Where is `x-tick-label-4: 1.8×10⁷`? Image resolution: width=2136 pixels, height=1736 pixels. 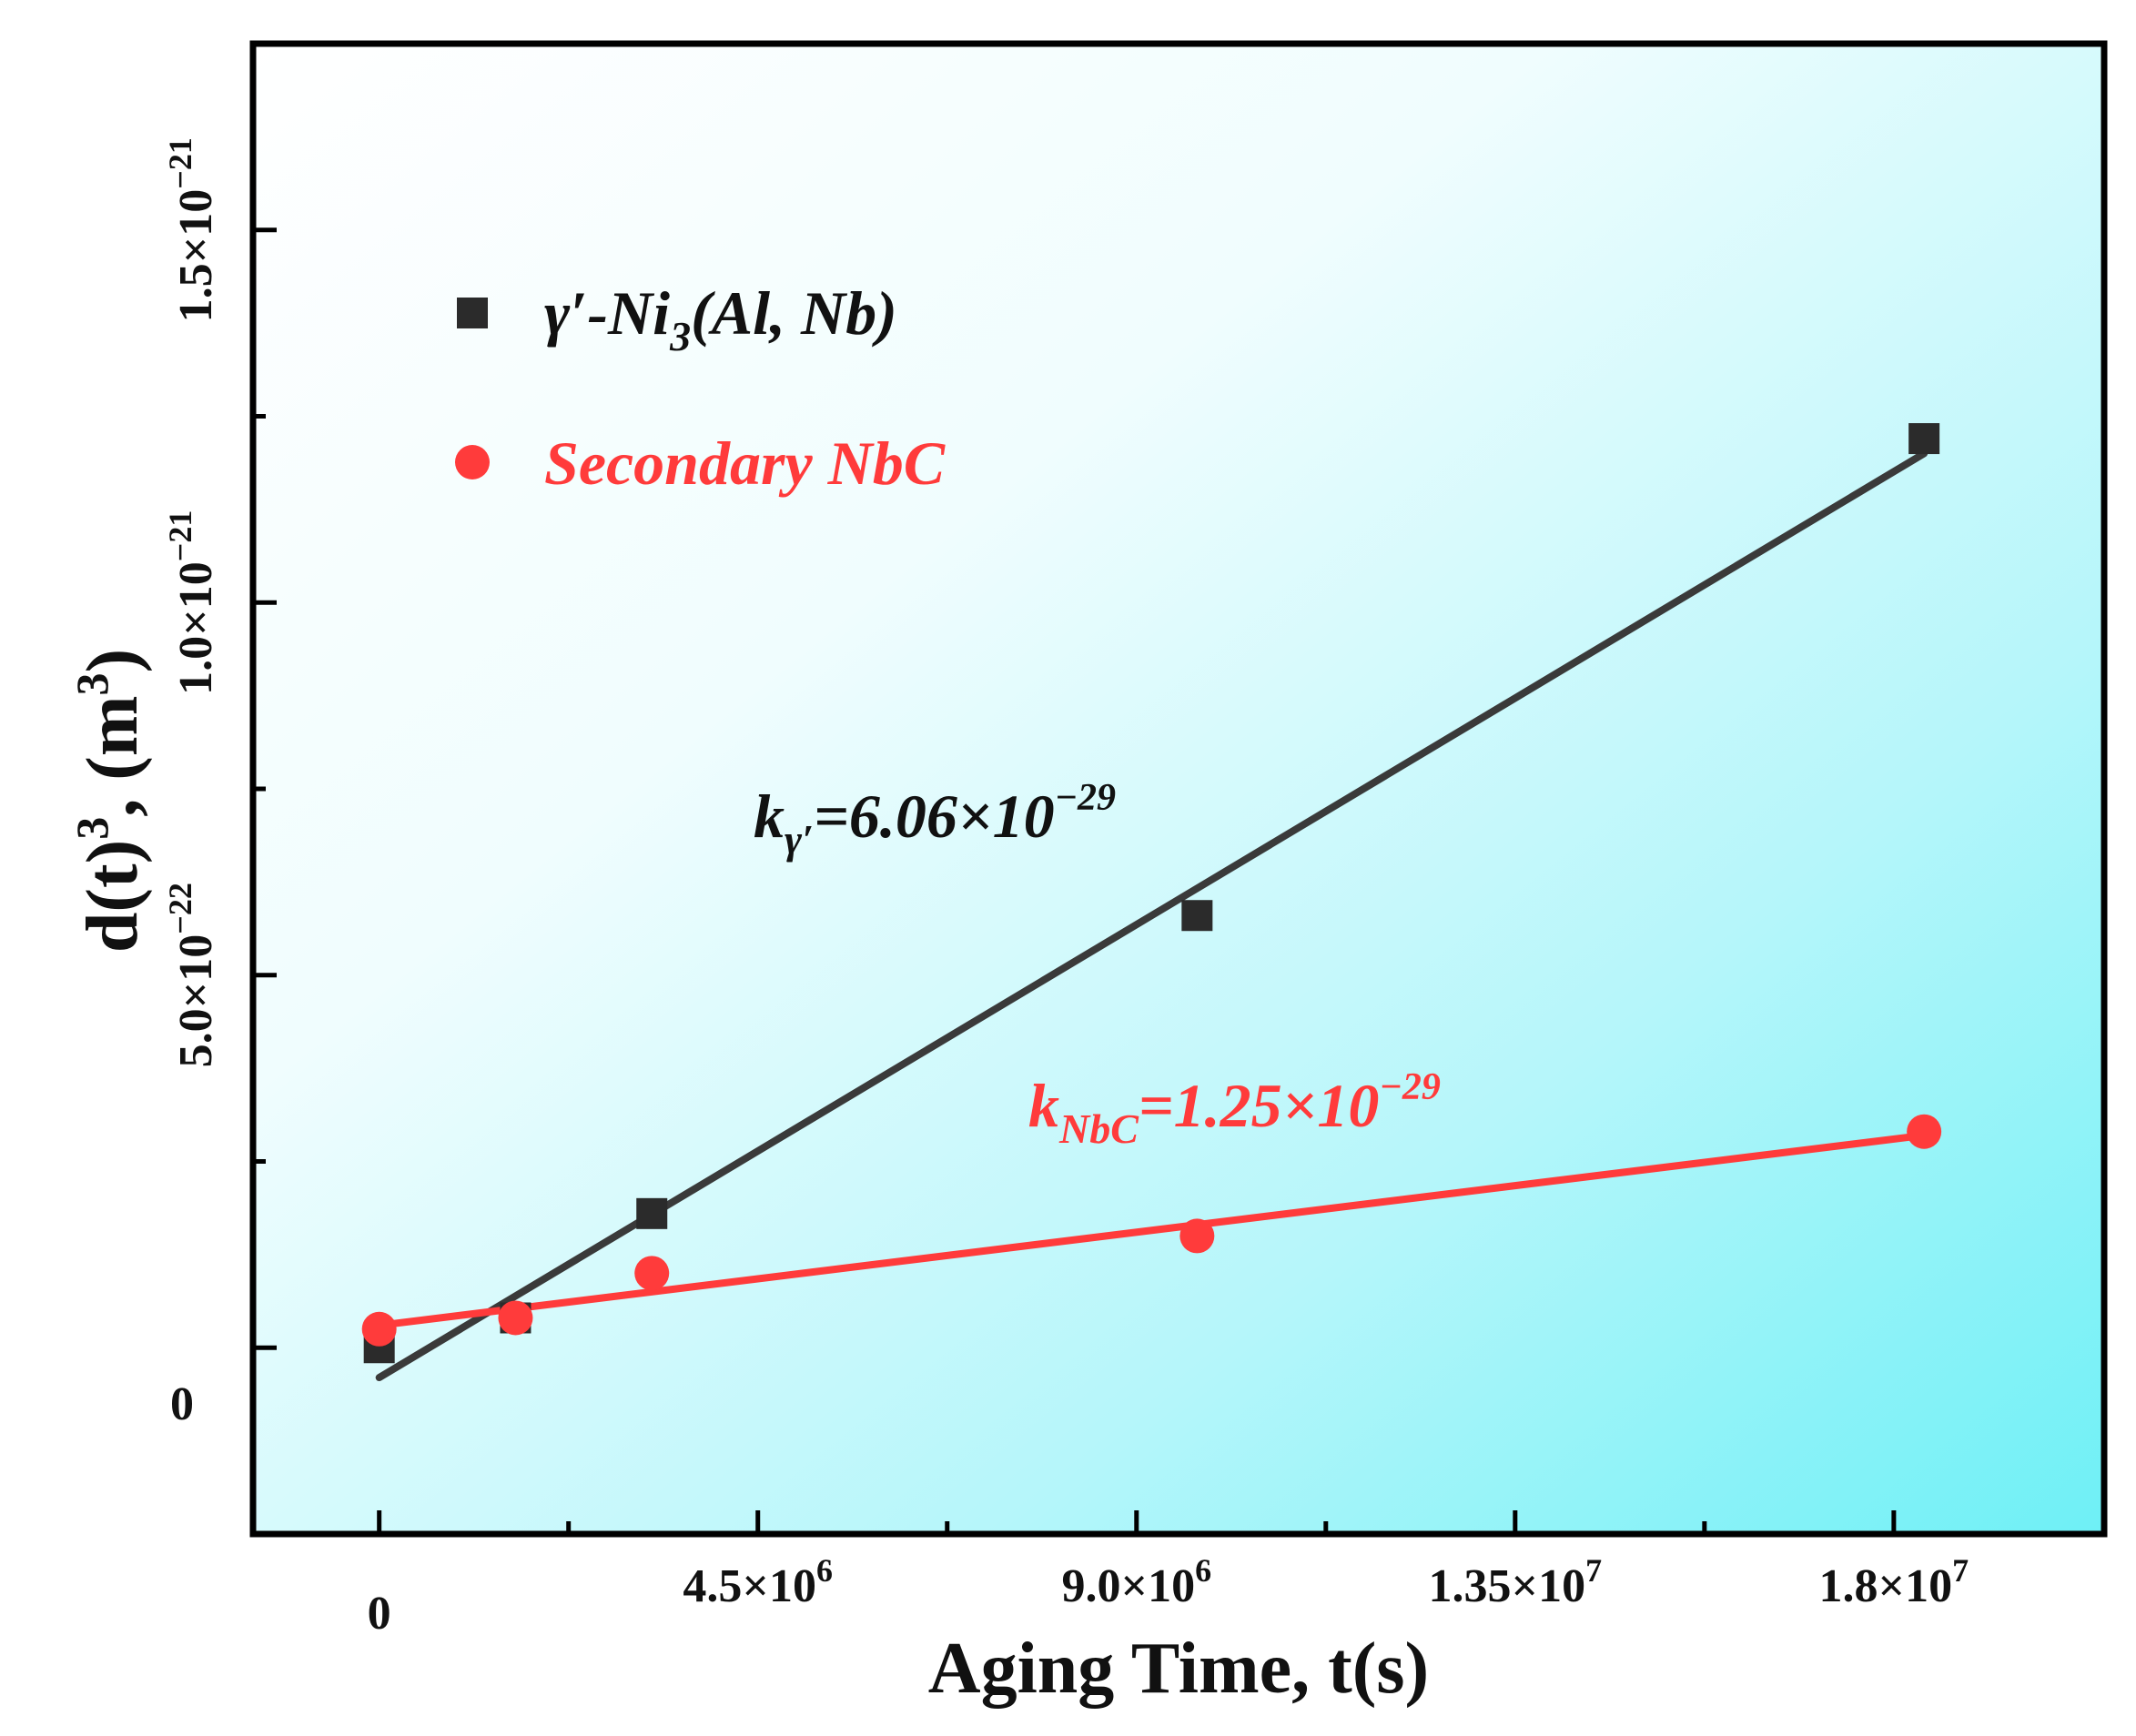
x-tick-label-4: 1.8×10⁷ is located at coordinates (1894, 1582).